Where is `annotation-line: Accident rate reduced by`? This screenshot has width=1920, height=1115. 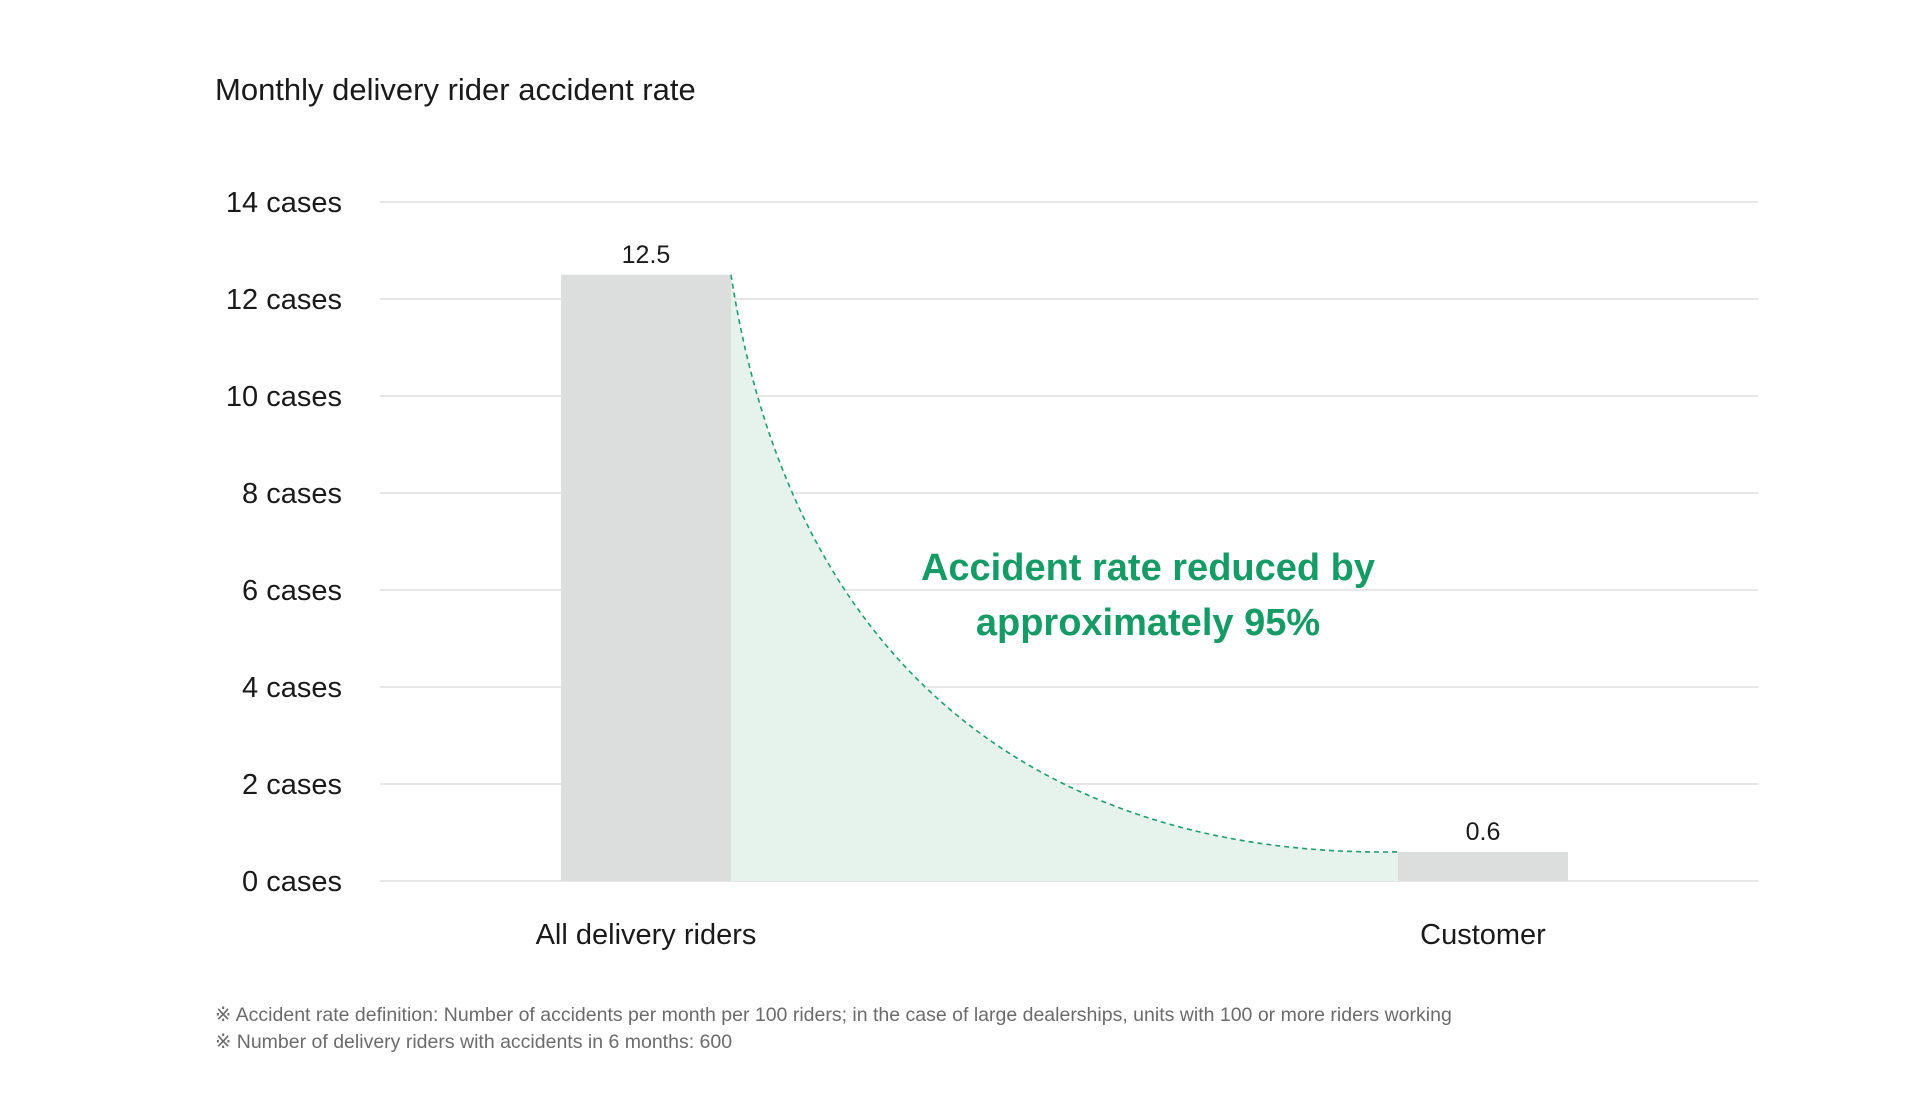
annotation-line: Accident rate reduced by is located at coordinates (1148, 568).